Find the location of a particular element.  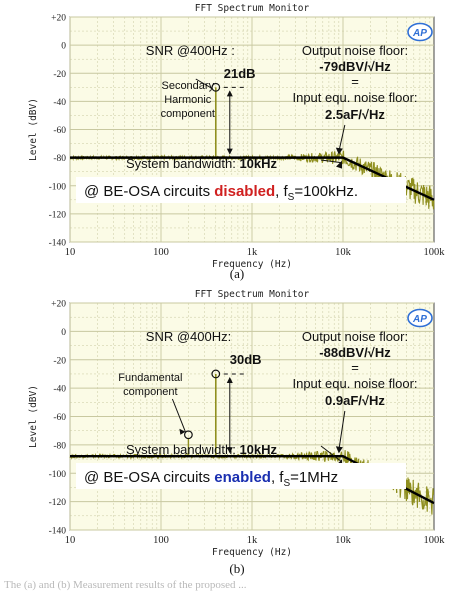

panel-label: (a) is located at coordinates (237, 273).